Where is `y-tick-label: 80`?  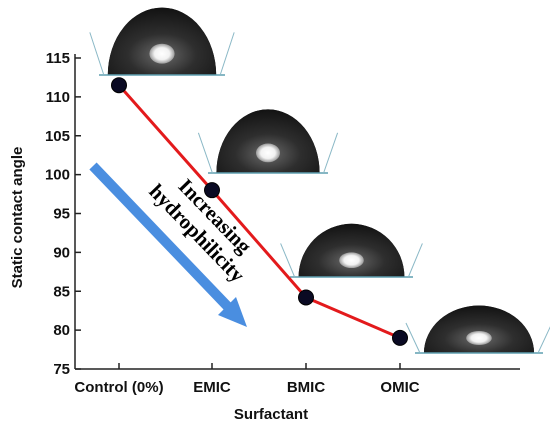
y-tick-label: 80 is located at coordinates (61, 330).